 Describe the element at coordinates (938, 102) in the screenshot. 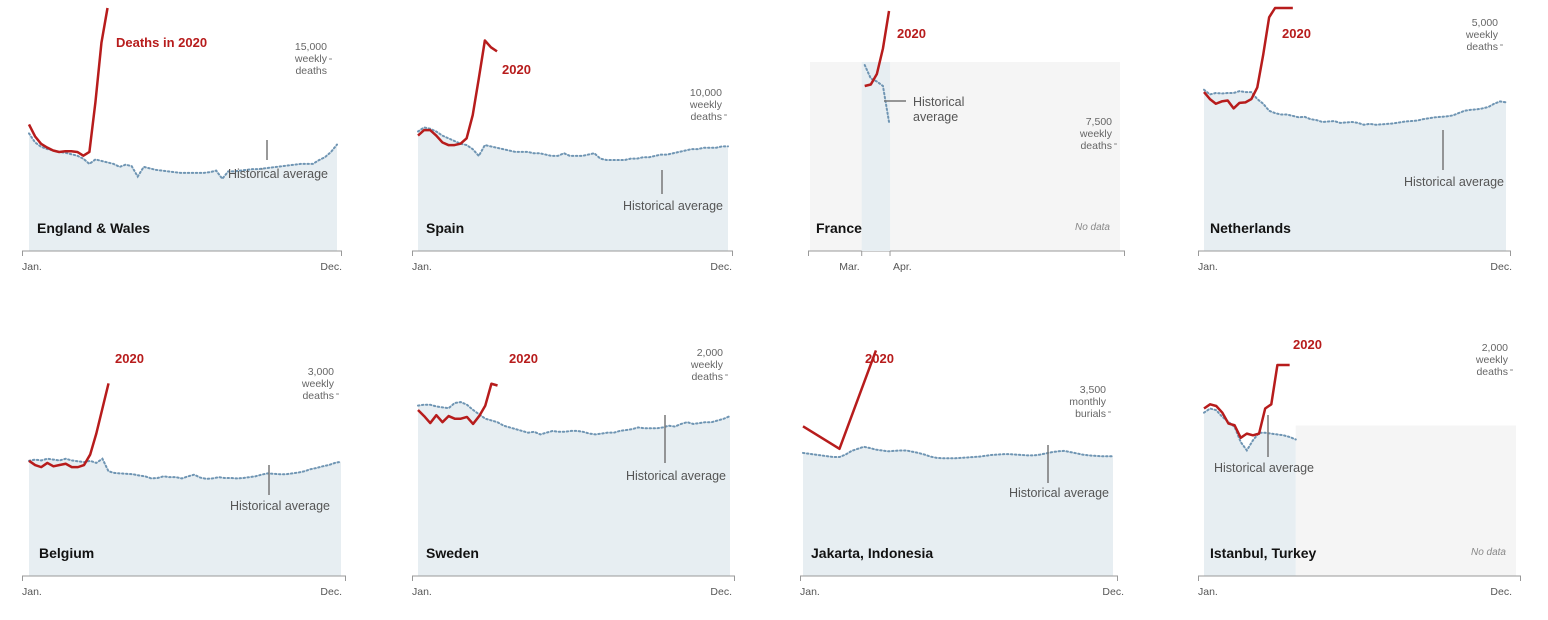

I see `historical-average-label: Historical` at that location.